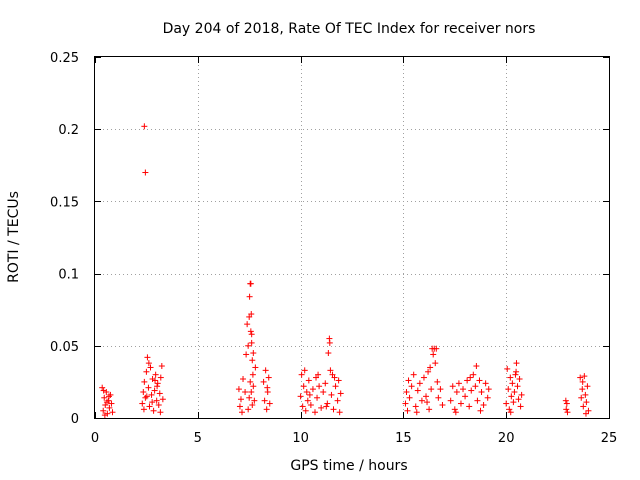 The width and height of the screenshot is (640, 480). What do you see at coordinates (64, 347) in the screenshot?
I see `y-tick-label: 0.05` at bounding box center [64, 347].